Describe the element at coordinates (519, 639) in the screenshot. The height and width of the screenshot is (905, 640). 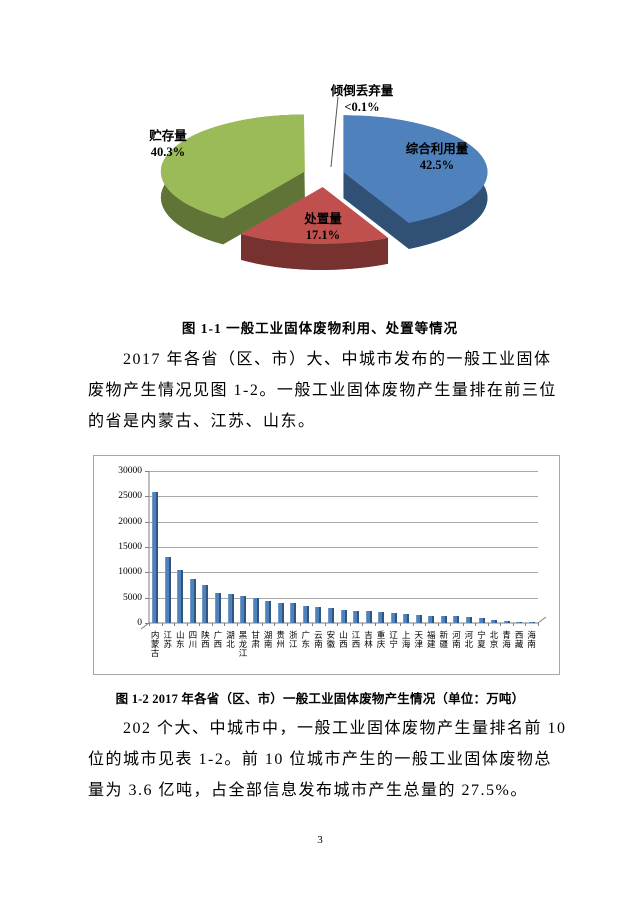
I see `x-axis-label: 西藏` at that location.